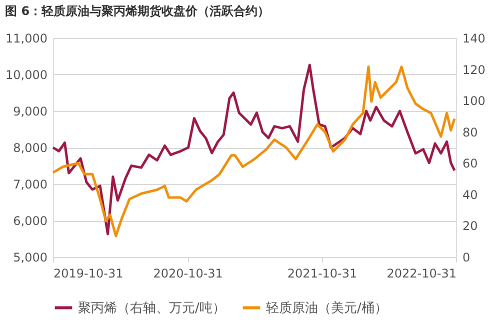  Describe the element at coordinates (474, 39) in the screenshot. I see `y2-tick-label: 140` at that location.